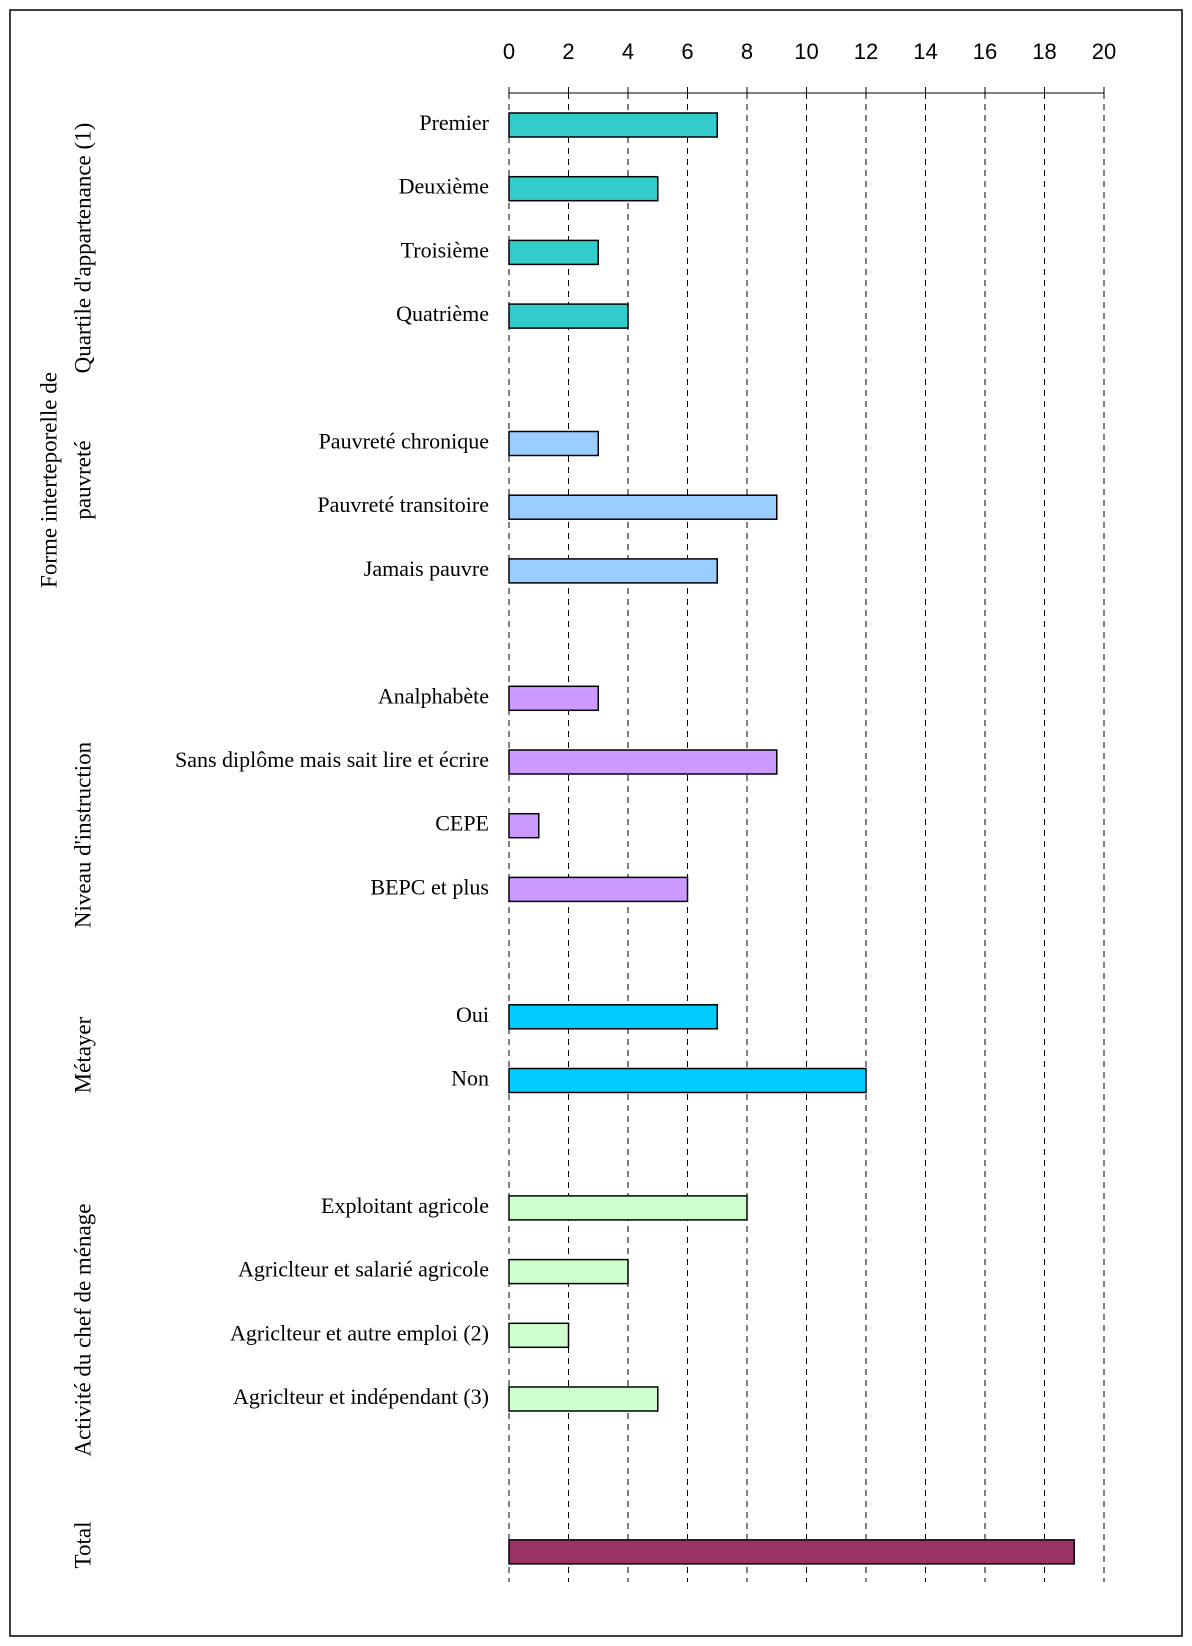 This screenshot has height=1646, width=1192. I want to click on y-tick-label: Agriclteur et salarié agricole, so click(363, 1269).